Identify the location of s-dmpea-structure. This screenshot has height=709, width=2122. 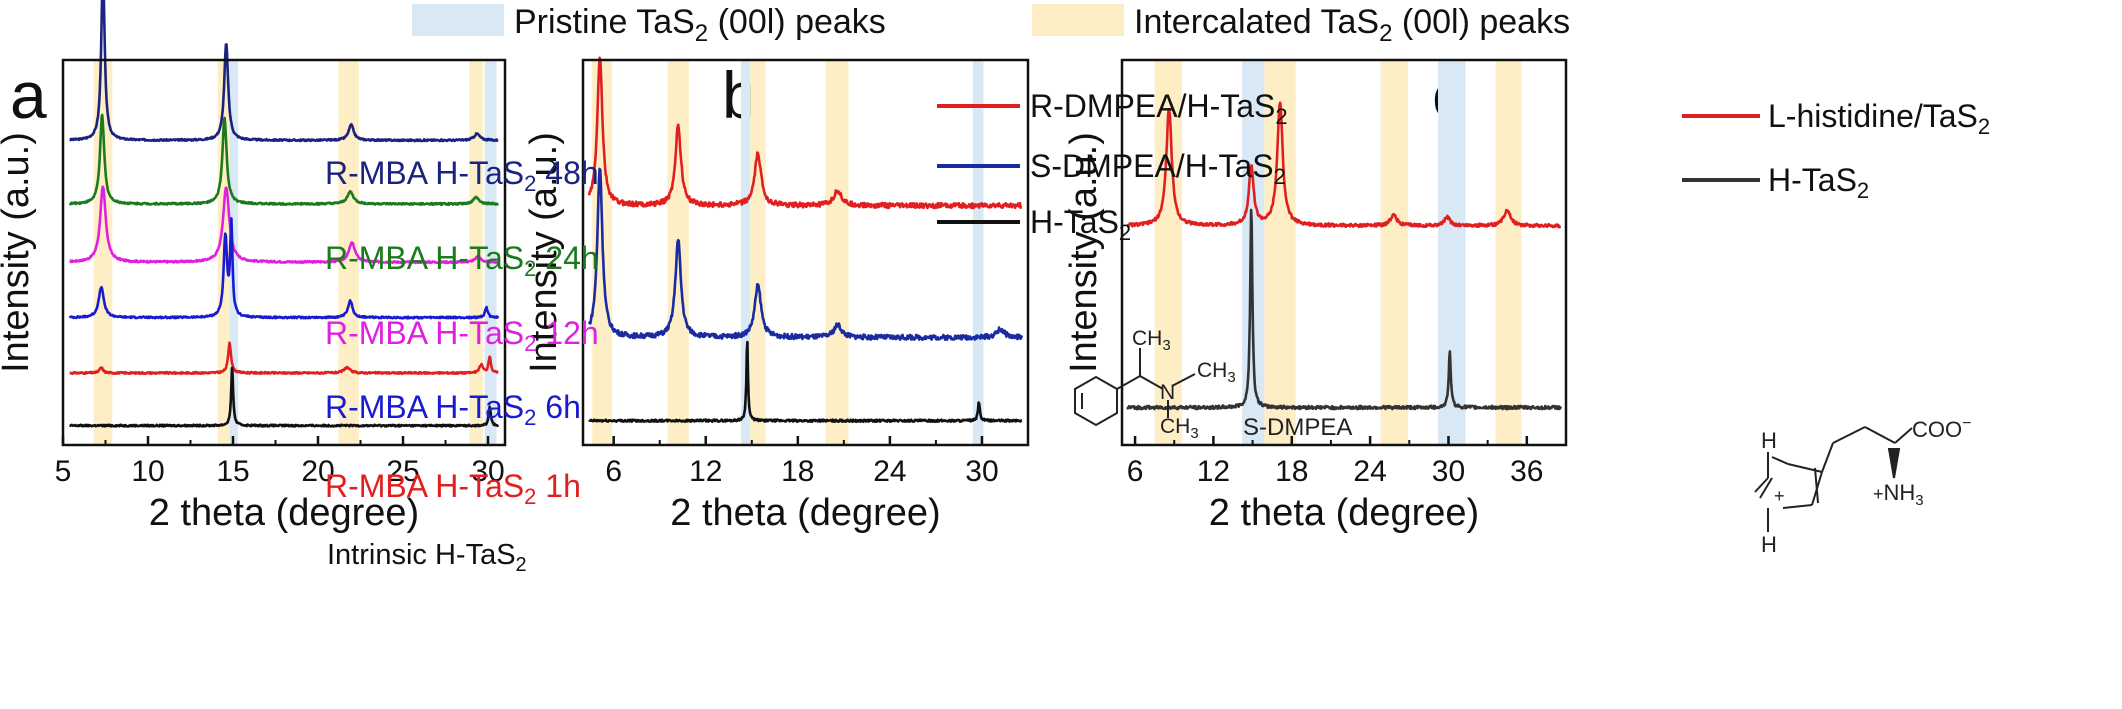
(1135, 387).